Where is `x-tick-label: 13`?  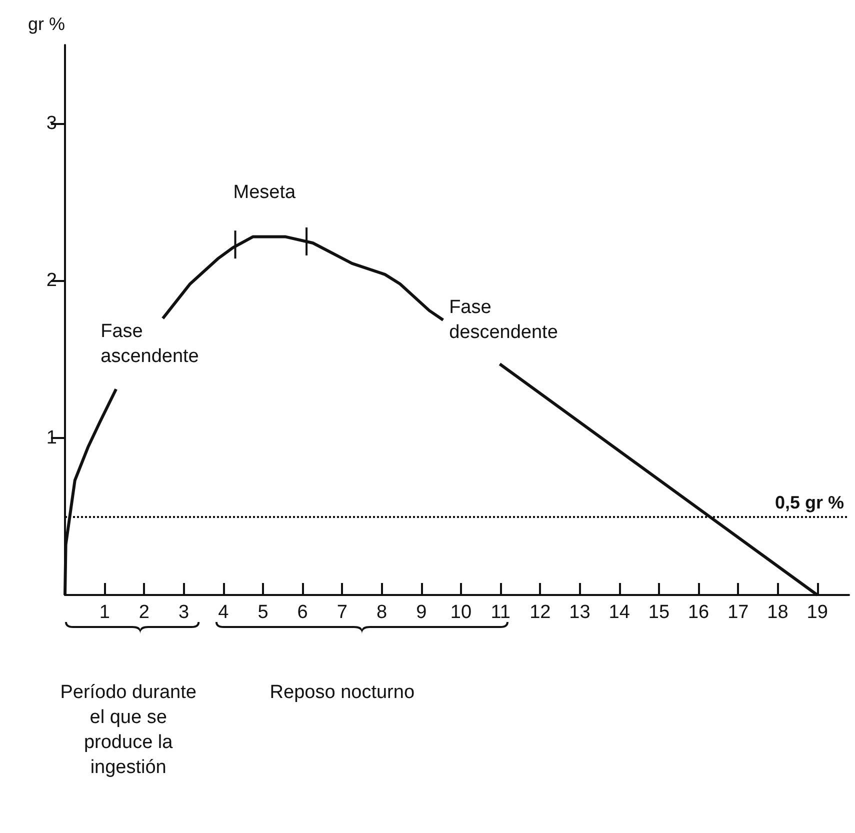
x-tick-label: 13 is located at coordinates (579, 612).